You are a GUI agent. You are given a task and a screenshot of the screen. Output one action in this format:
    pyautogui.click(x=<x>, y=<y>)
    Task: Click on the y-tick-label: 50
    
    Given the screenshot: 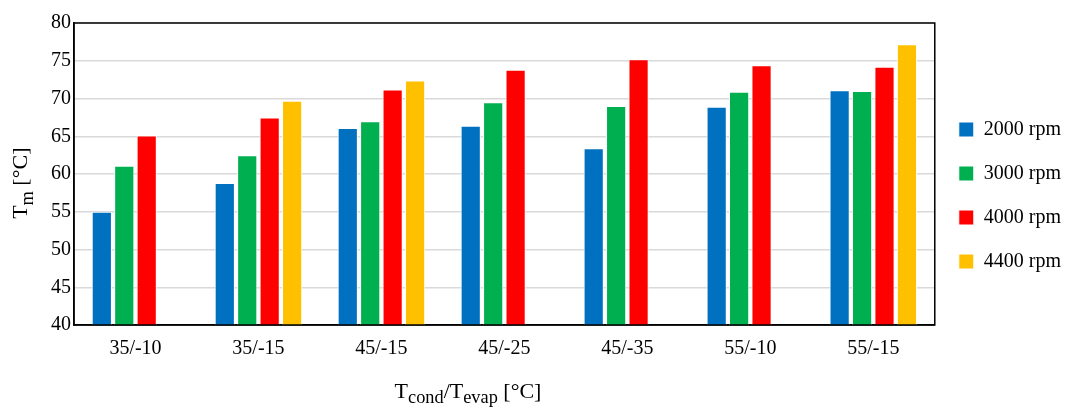 What is the action you would take?
    pyautogui.click(x=61, y=247)
    